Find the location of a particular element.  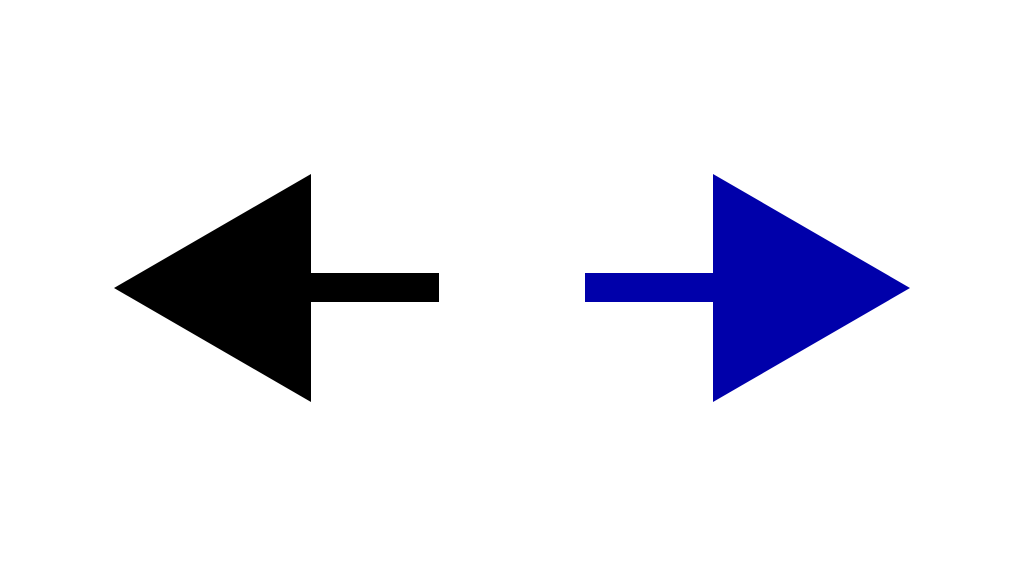

arrow-left-icon is located at coordinates (276, 288).